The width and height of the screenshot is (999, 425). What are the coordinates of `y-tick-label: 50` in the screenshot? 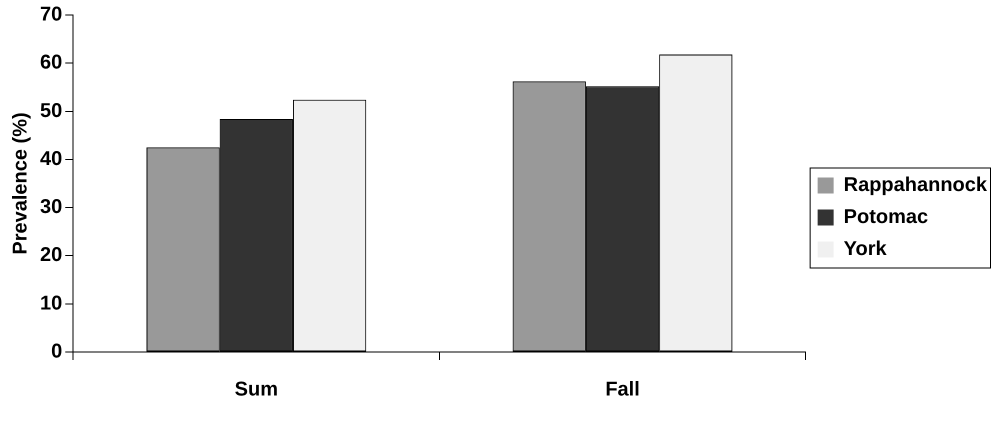 It's located at (51, 111).